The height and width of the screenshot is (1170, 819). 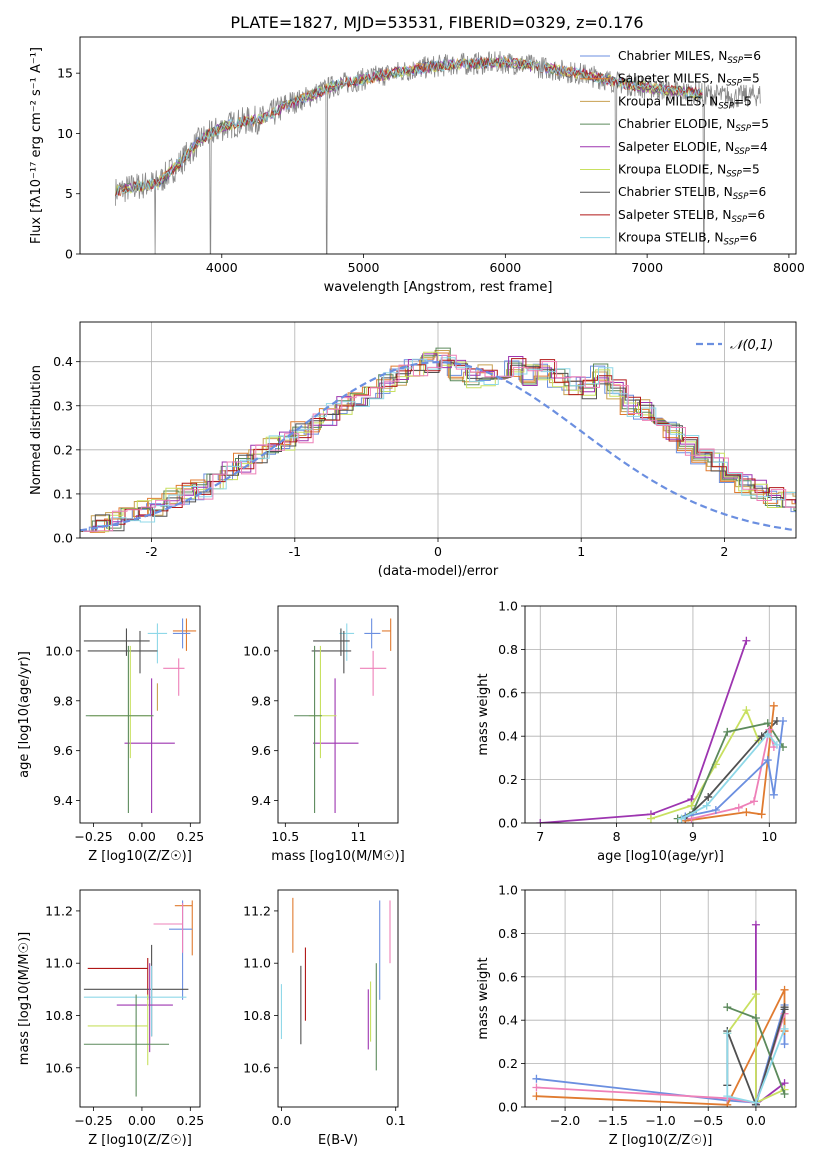 What do you see at coordinates (257, 963) in the screenshot?
I see `y-tick-label: 11.0` at bounding box center [257, 963].